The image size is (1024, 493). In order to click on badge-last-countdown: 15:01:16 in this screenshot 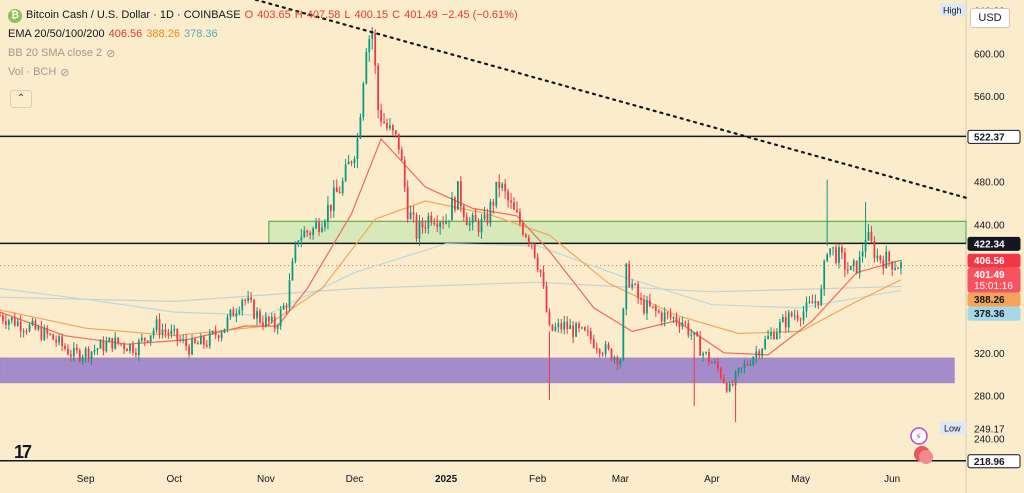, I will do `click(993, 286)`.